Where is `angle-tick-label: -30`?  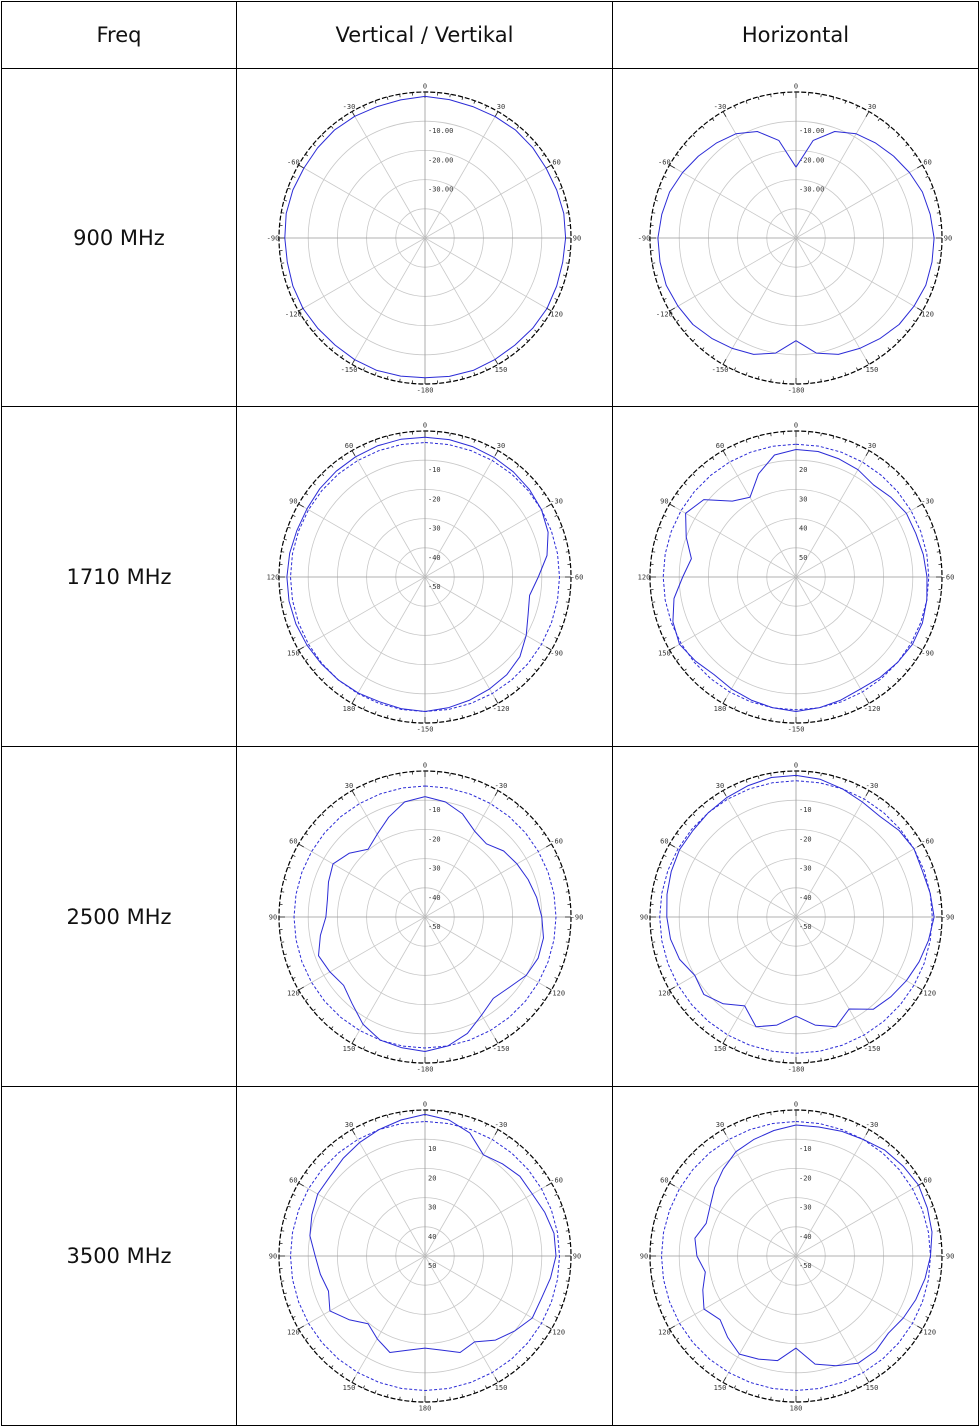 angle-tick-label: -30 is located at coordinates (871, 785).